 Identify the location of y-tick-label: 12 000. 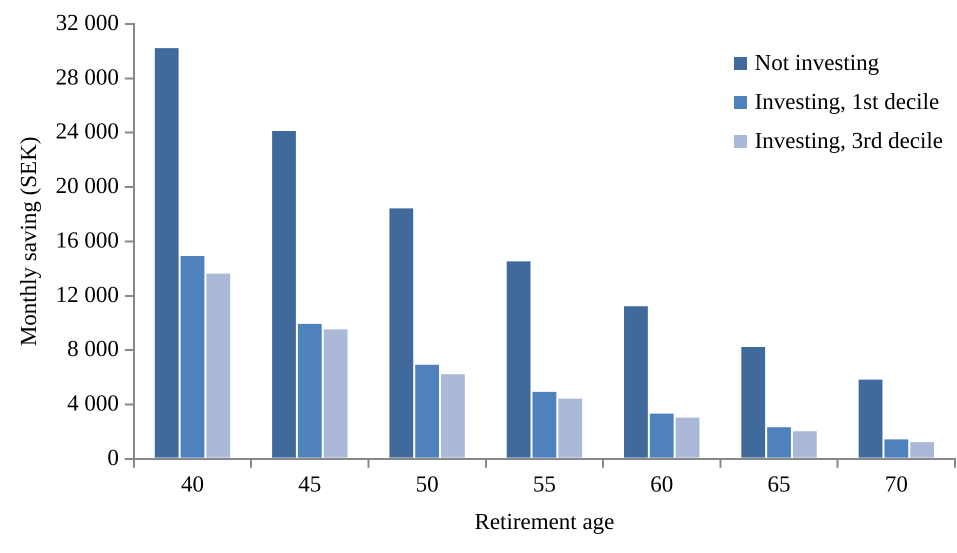
(87, 294).